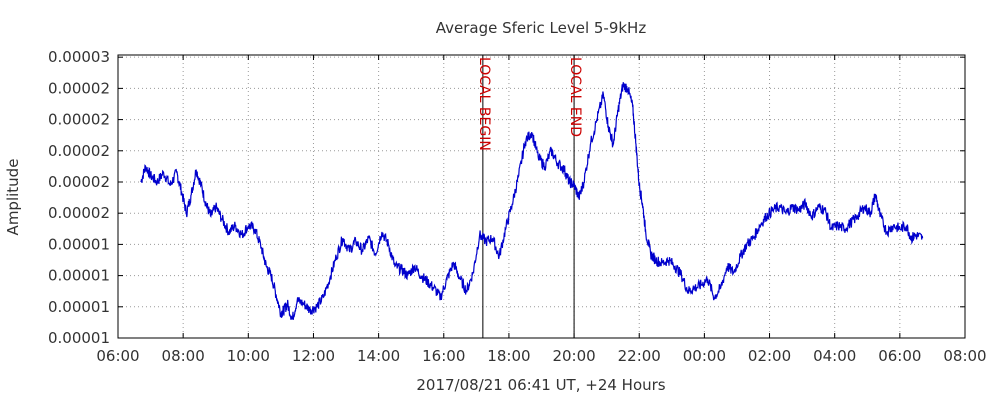  I want to click on x-axis-label: 2017/08/21 06:41 UT, +24 Hours, so click(540, 385).